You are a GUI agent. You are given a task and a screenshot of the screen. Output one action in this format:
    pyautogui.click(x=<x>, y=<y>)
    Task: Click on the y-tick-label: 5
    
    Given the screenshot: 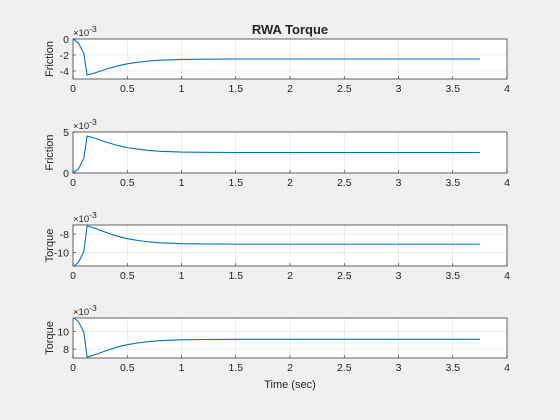 What is the action you would take?
    pyautogui.click(x=66, y=133)
    